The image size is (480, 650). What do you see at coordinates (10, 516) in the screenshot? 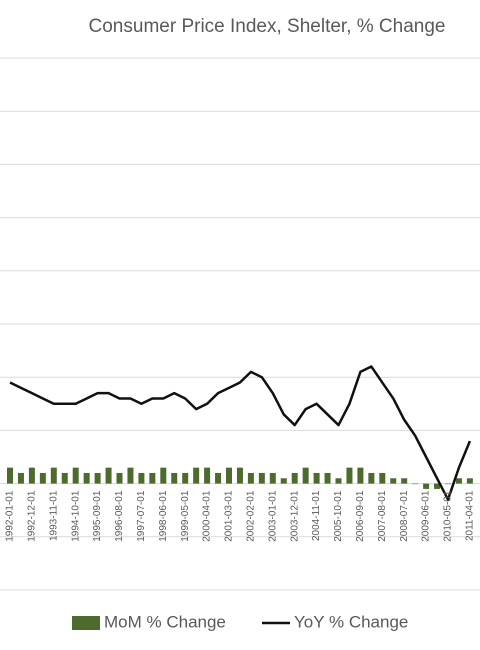
I see `x-tick-label: 1992-01-01` at bounding box center [10, 516].